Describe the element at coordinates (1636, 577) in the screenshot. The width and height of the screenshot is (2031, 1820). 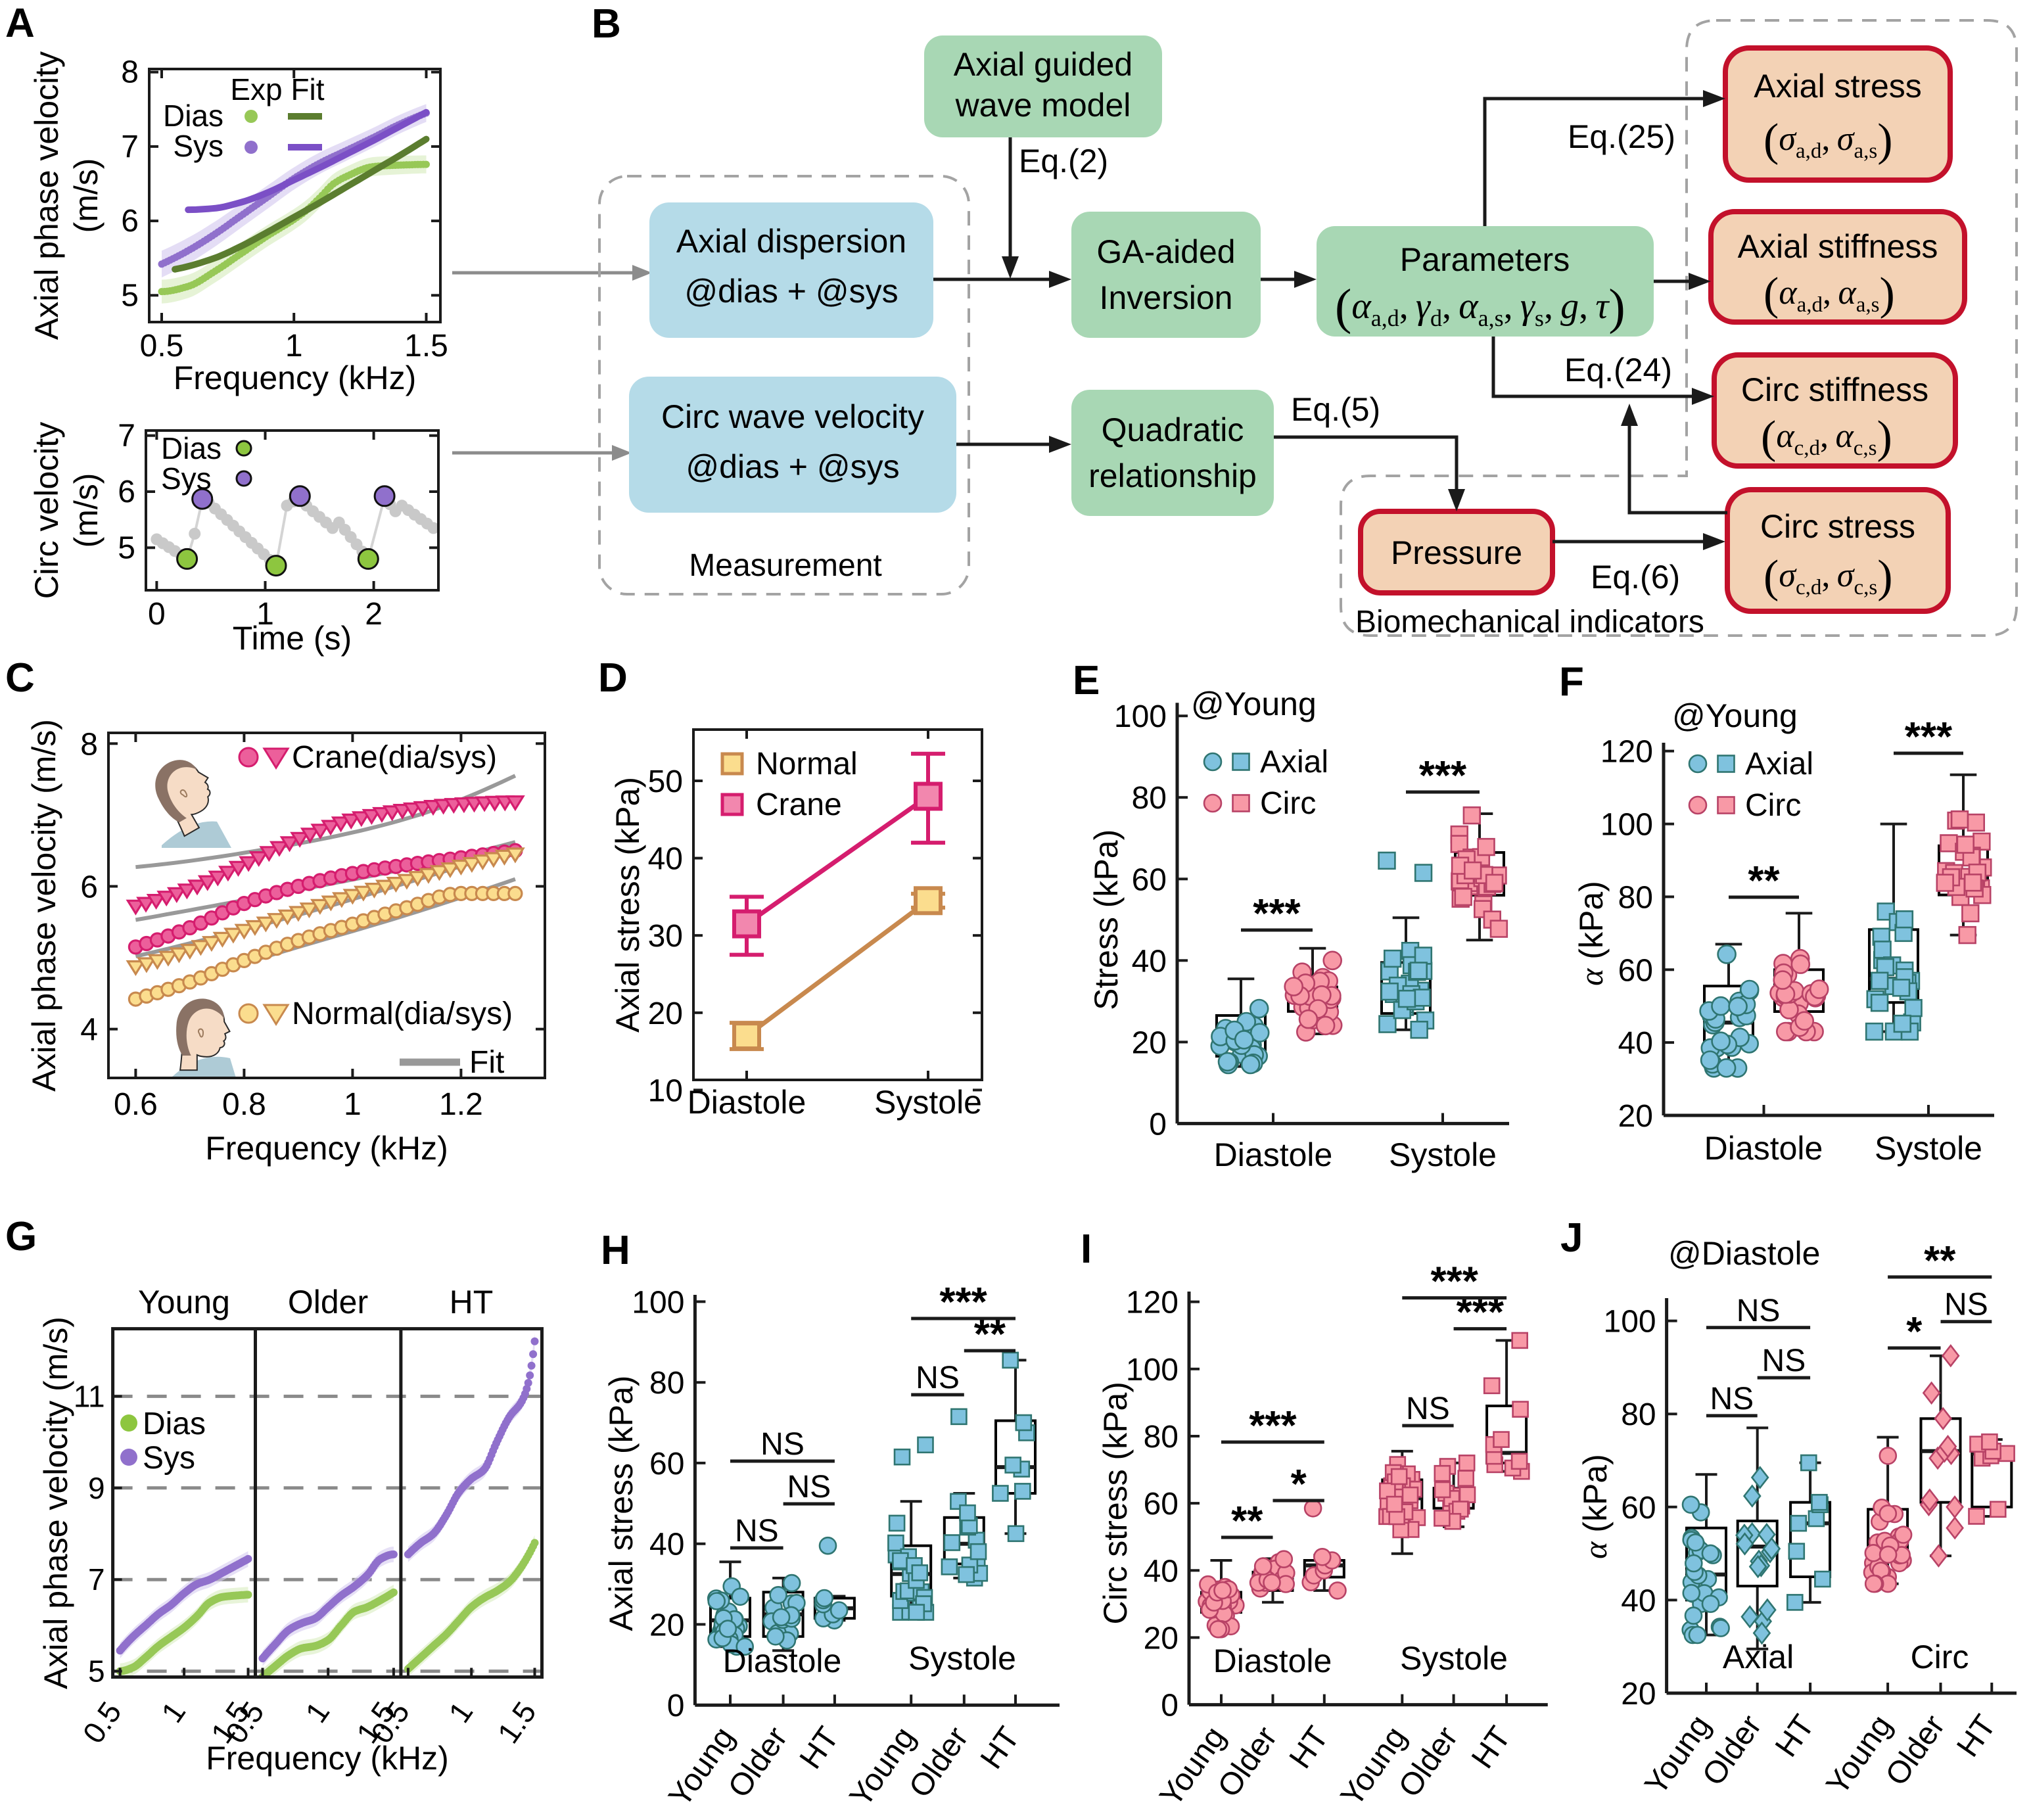
I see `svg-text: Eq.(6)` at that location.